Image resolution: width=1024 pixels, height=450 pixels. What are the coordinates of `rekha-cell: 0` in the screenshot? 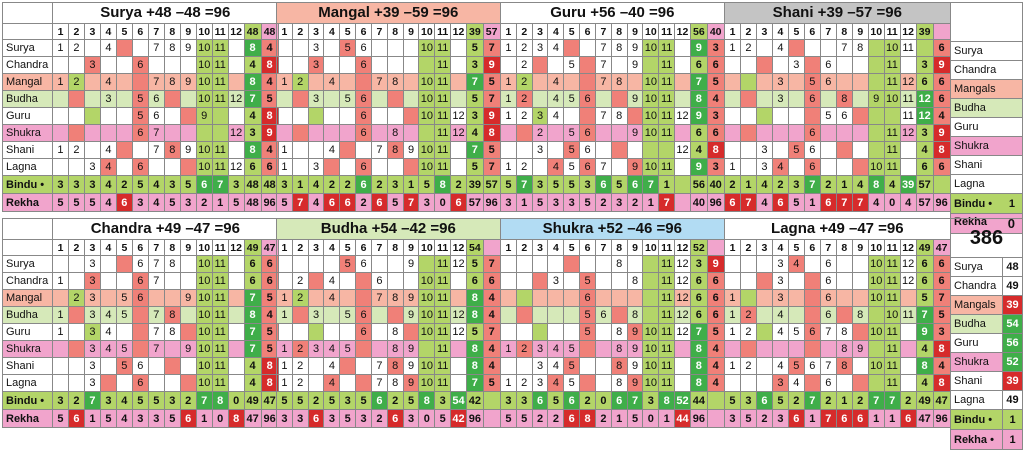 It's located at (892, 202).